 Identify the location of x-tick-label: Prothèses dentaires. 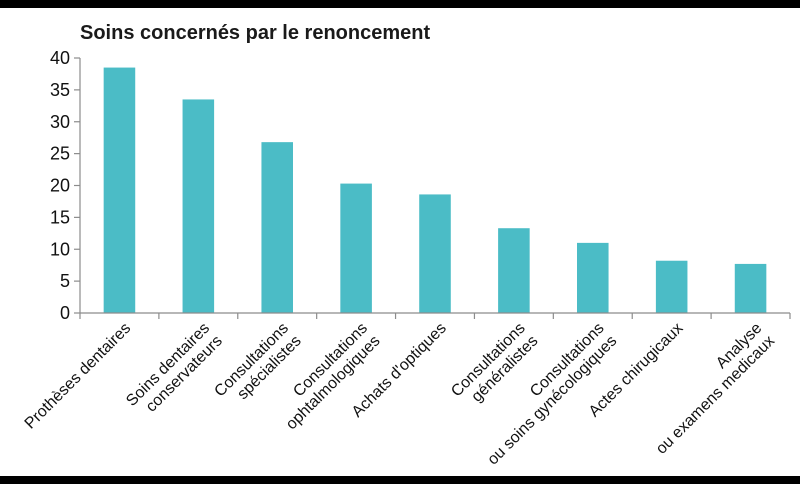
(78, 376).